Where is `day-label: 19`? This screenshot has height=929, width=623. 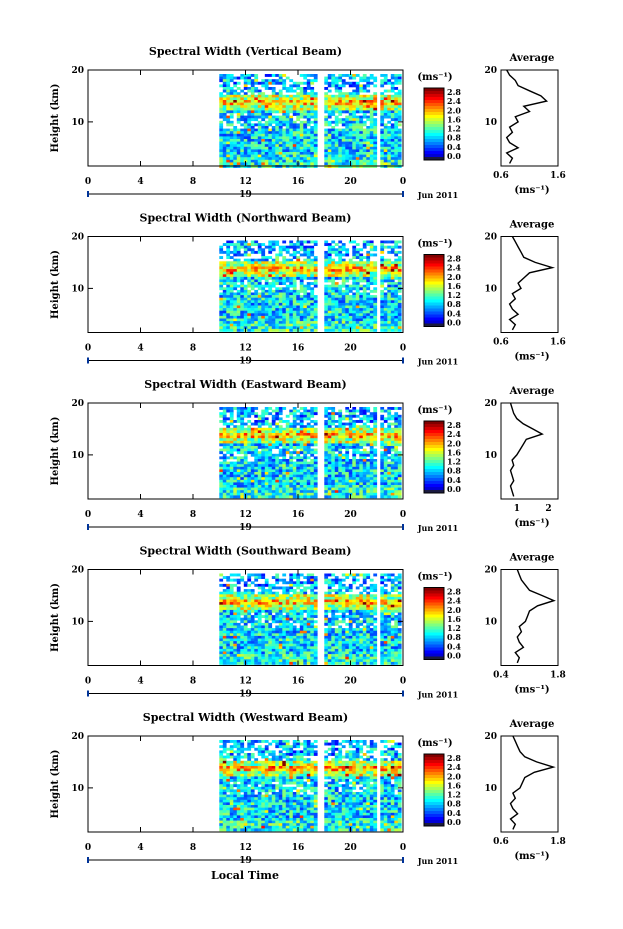
day-label: 19 is located at coordinates (245, 362).